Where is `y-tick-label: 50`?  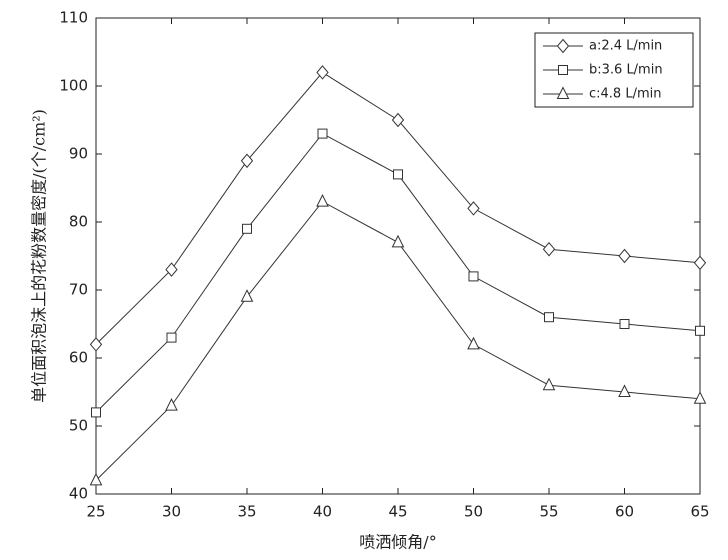
y-tick-label: 50 is located at coordinates (78, 426).